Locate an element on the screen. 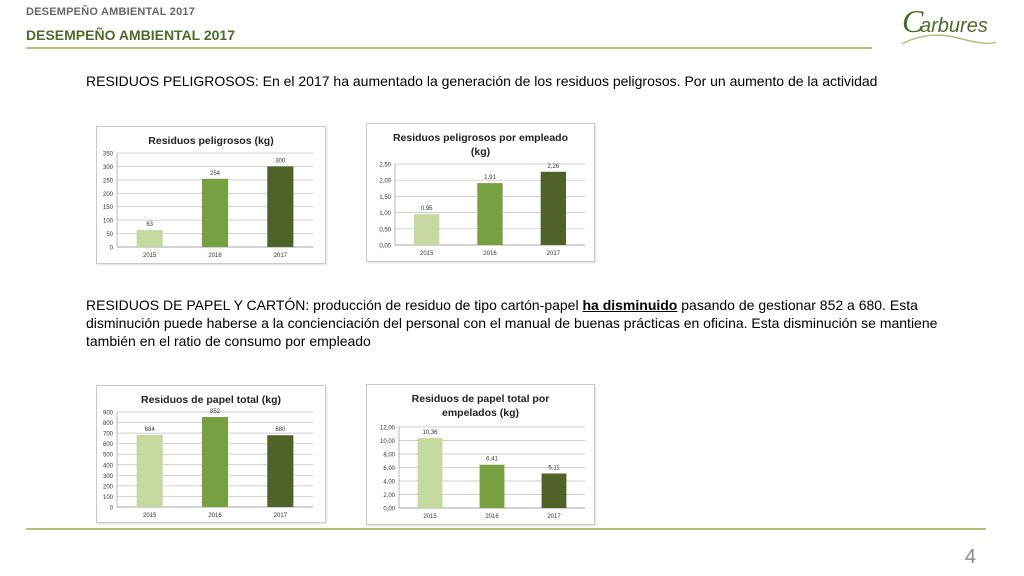 The width and height of the screenshot is (1024, 576). y-tick-label: 800 is located at coordinates (108, 424).